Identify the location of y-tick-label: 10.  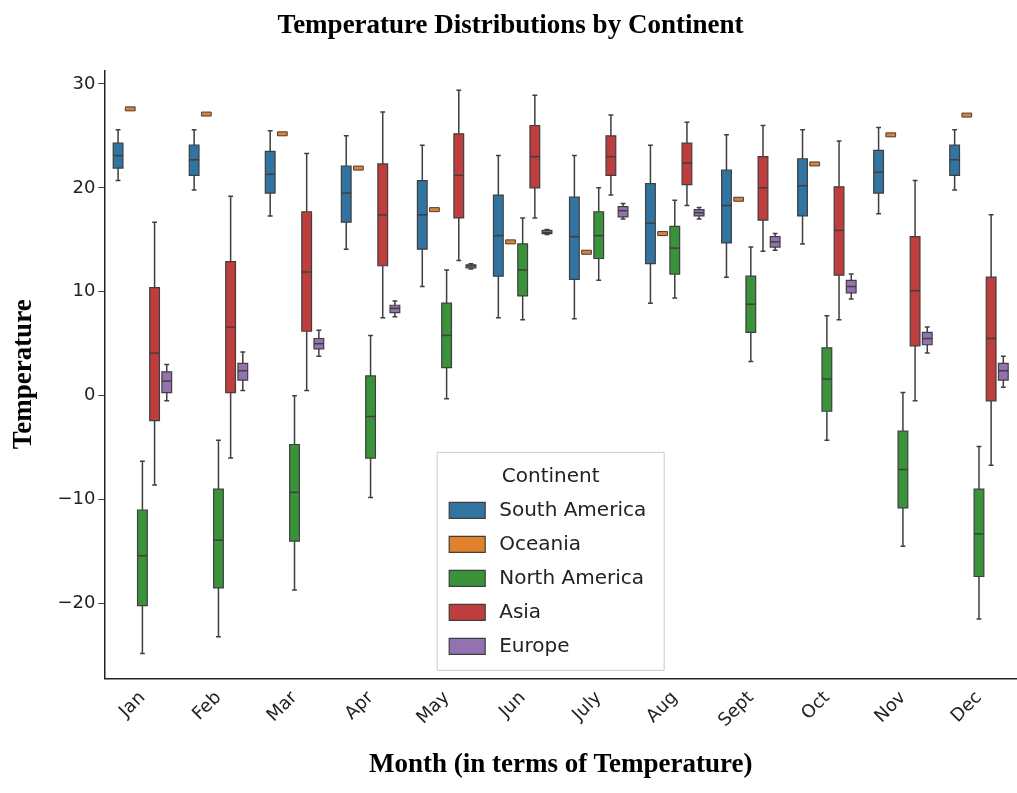
(84, 290).